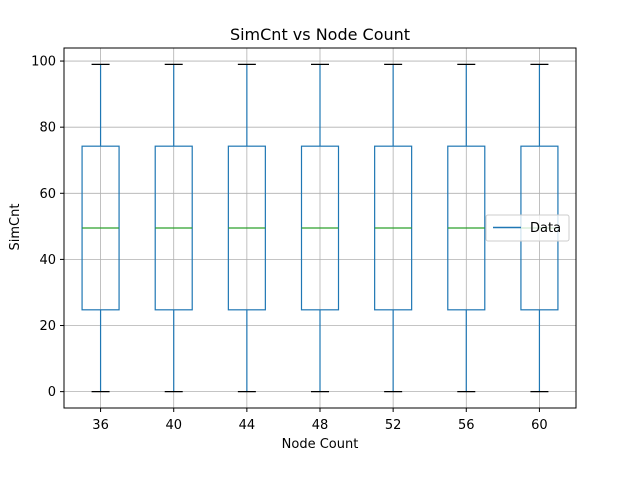  I want to click on chart-title: SimCnt vs Node Count, so click(320, 34).